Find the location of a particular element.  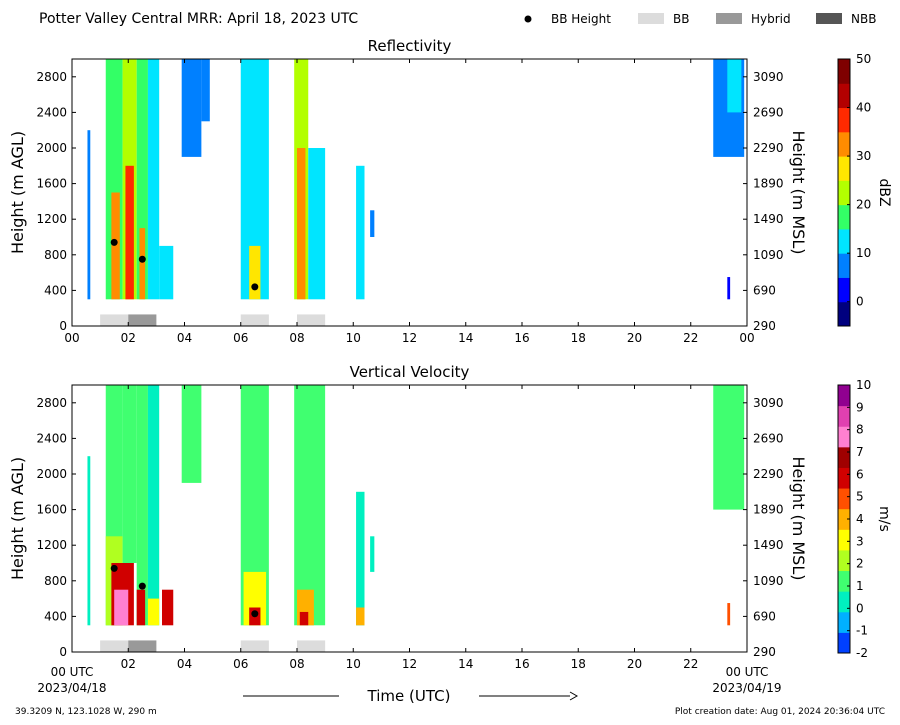

y2-tick-label: 690 is located at coordinates (764, 616).